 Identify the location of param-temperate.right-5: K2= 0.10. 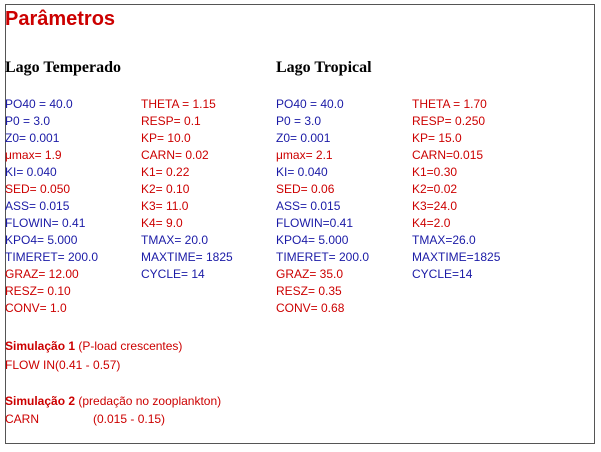
(165, 189).